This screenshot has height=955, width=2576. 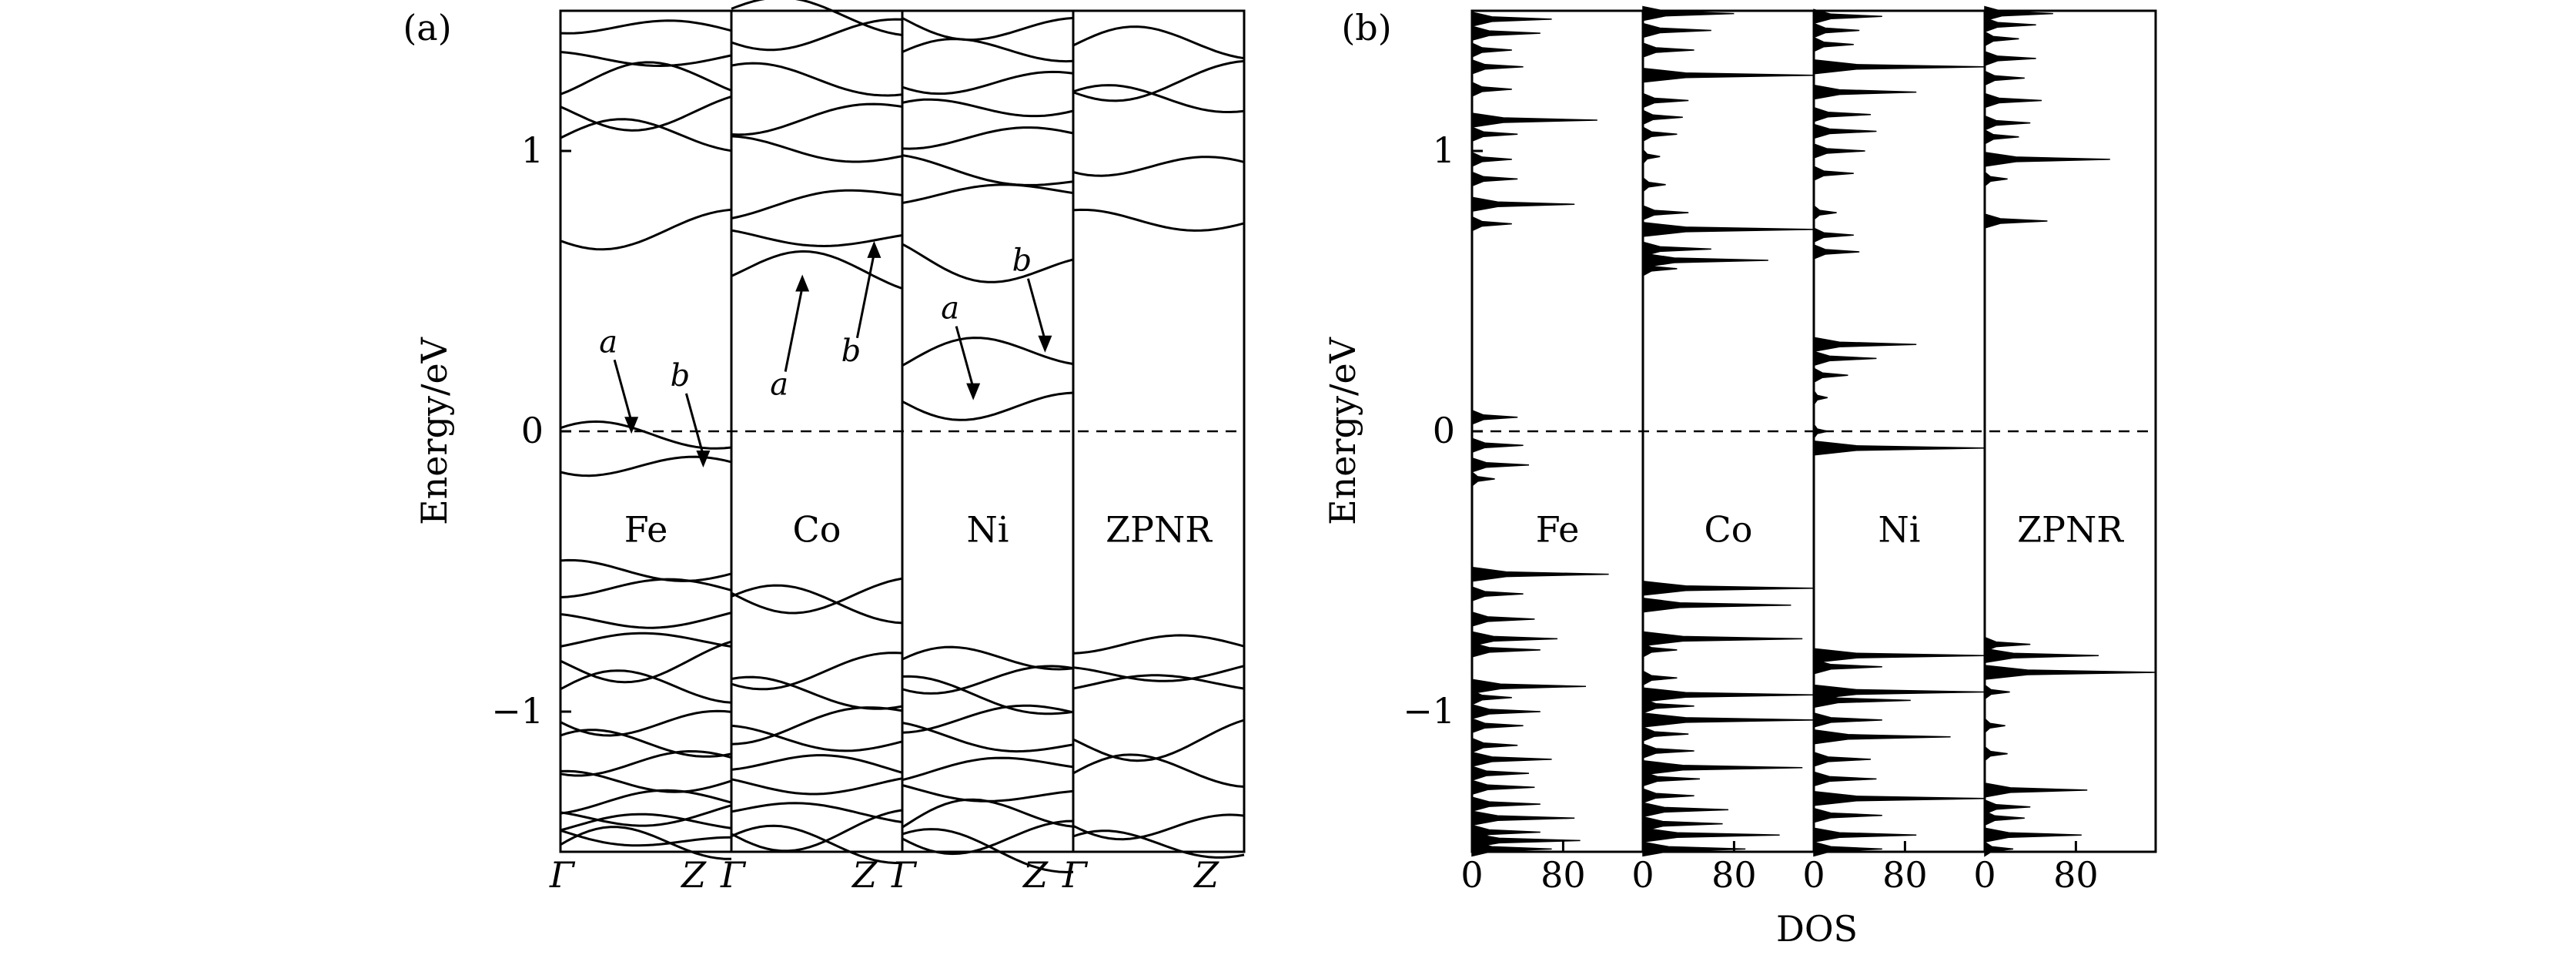 What do you see at coordinates (1814, 875) in the screenshot?
I see `x-tick-label: 0` at bounding box center [1814, 875].